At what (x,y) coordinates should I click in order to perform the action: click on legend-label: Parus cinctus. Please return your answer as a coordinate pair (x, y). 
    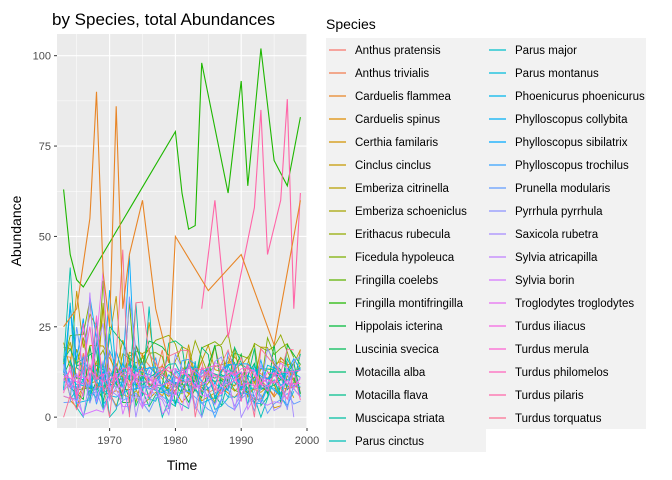
    Looking at the image, I should click on (389, 442).